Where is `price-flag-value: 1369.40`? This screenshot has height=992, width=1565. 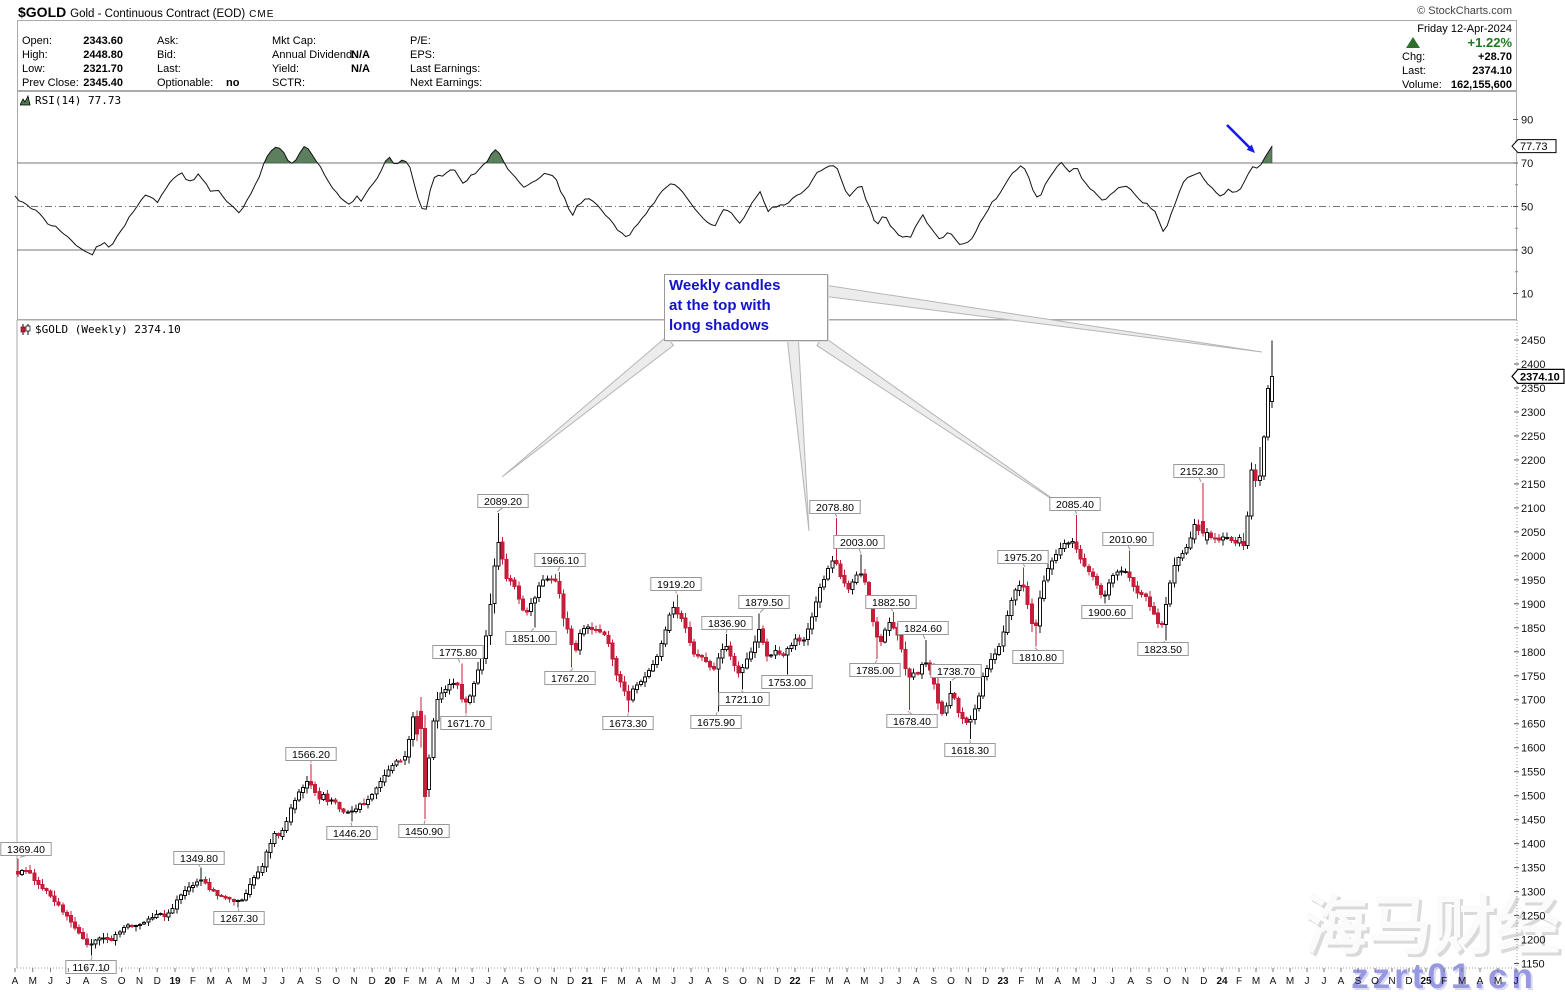
price-flag-value: 1369.40 is located at coordinates (26, 850).